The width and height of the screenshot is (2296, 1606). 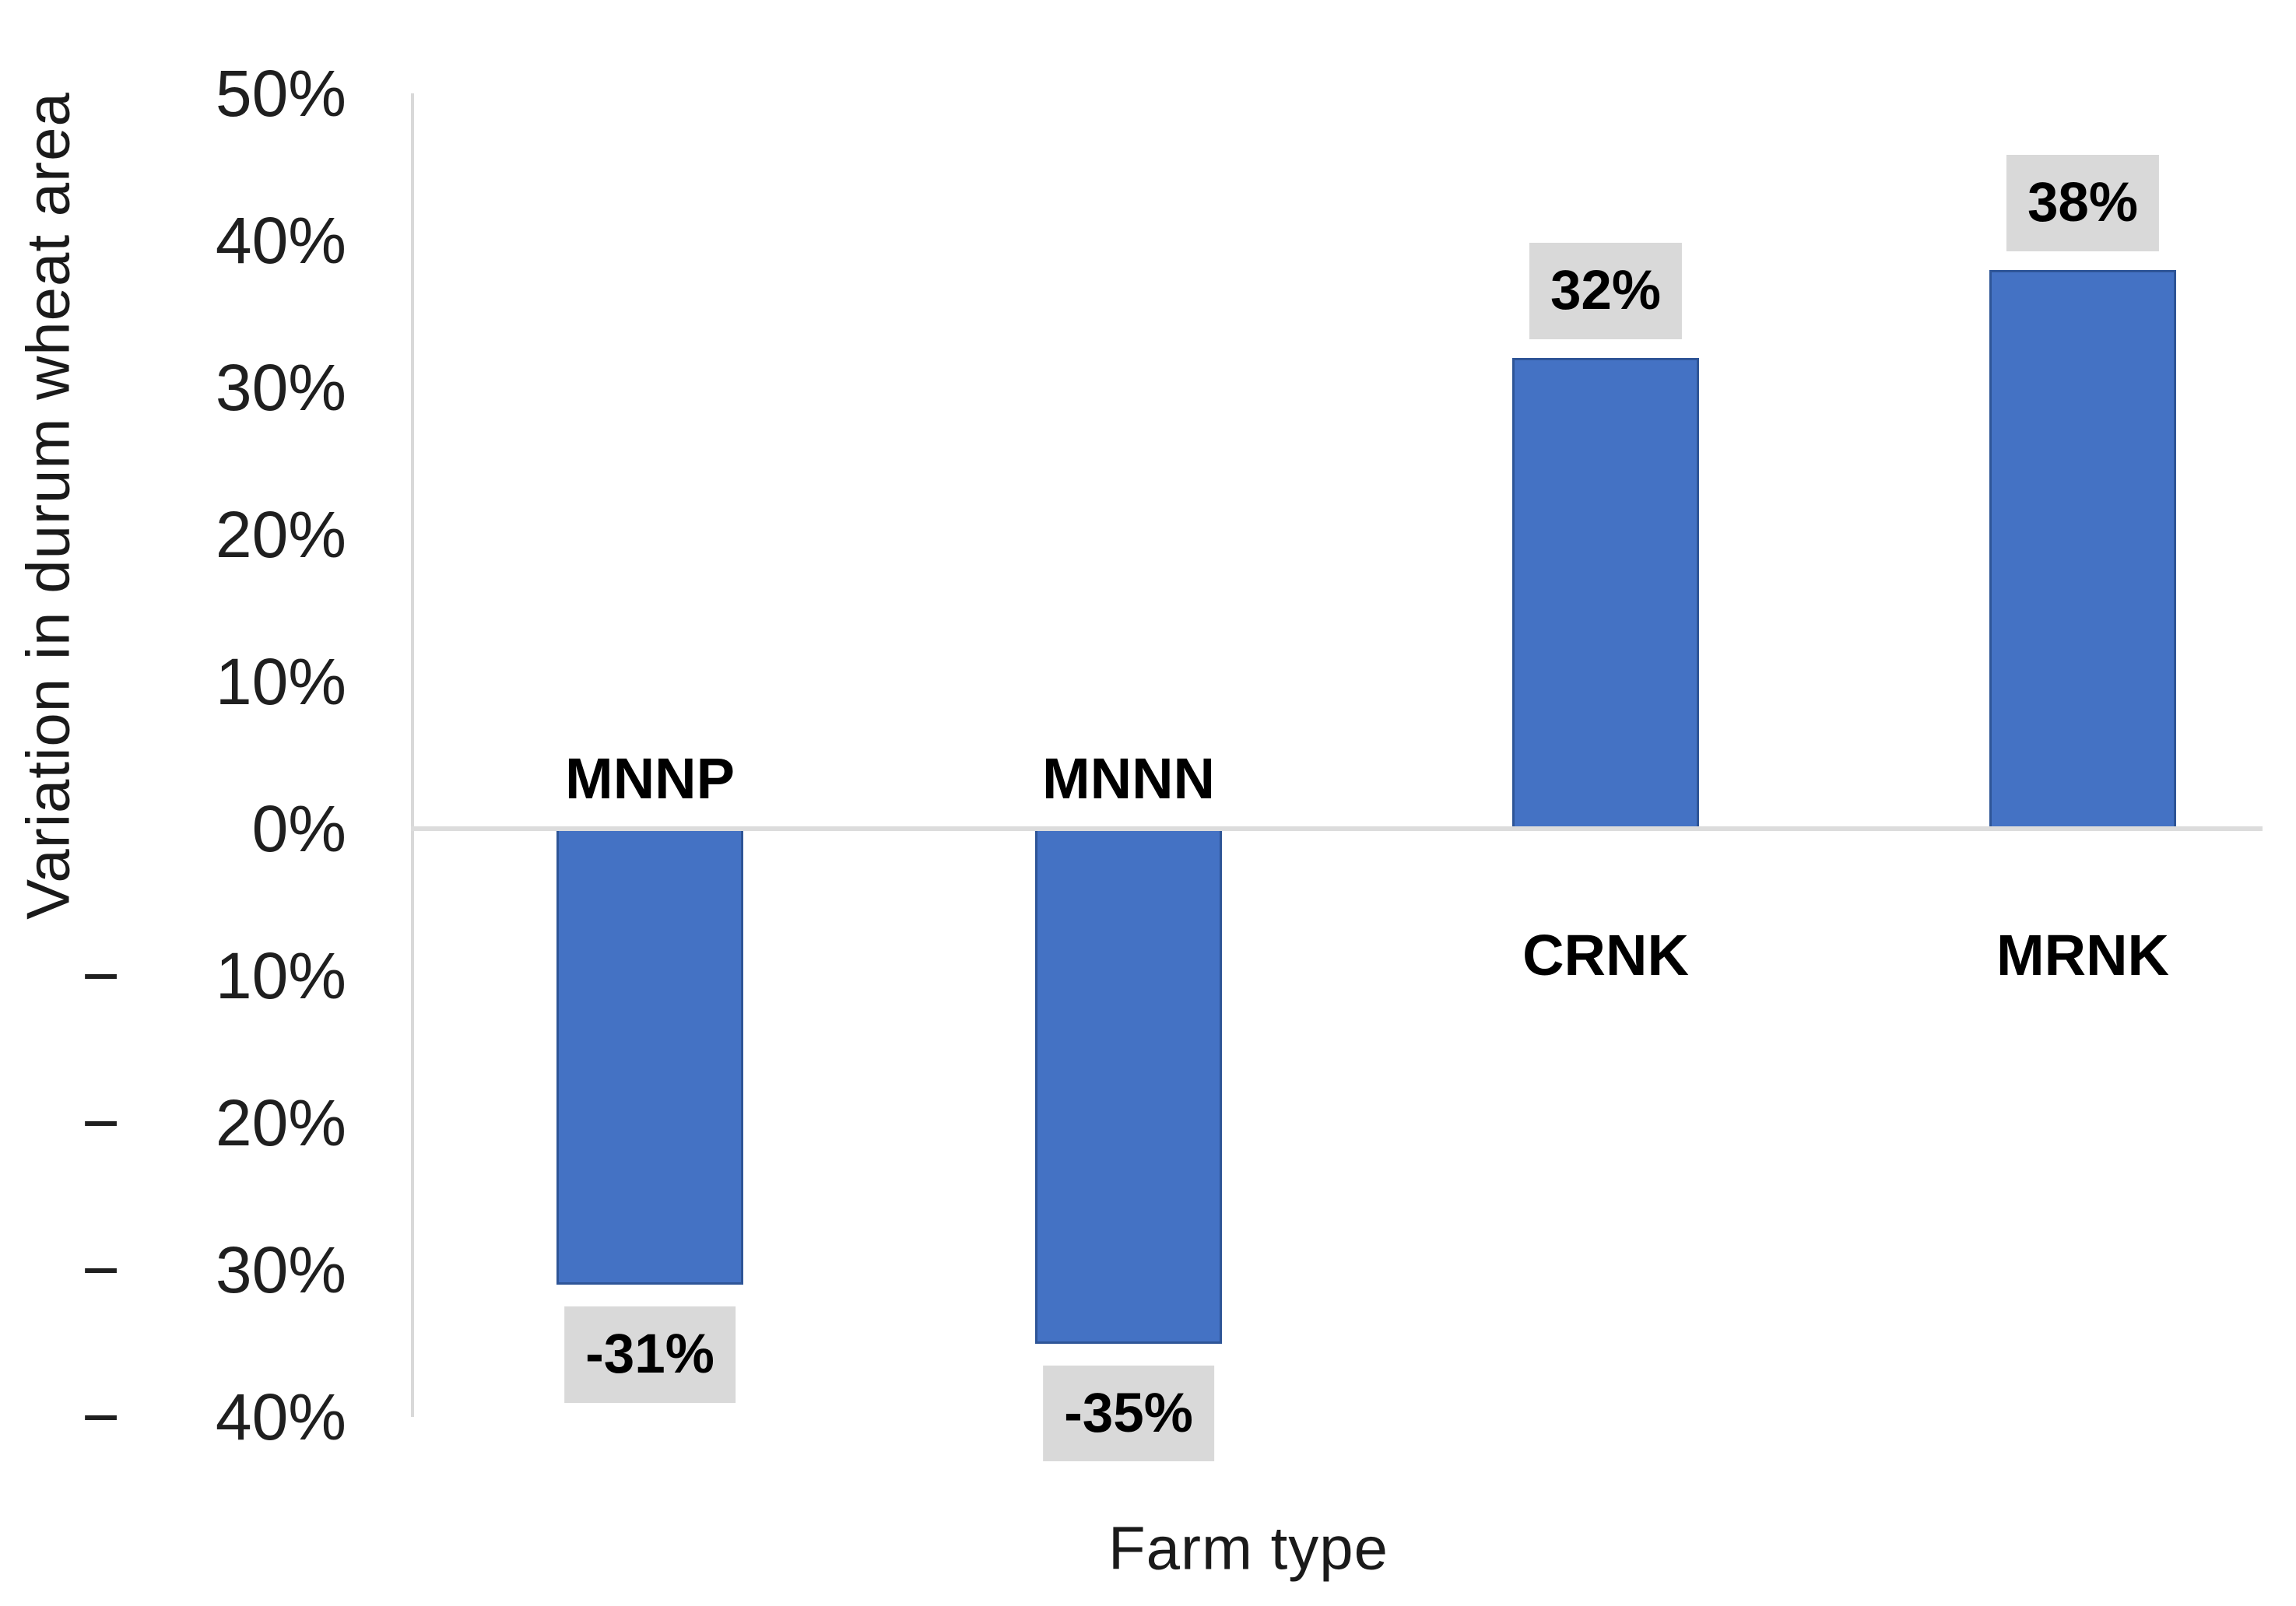 What do you see at coordinates (2082, 549) in the screenshot?
I see `bar-mrnk` at bounding box center [2082, 549].